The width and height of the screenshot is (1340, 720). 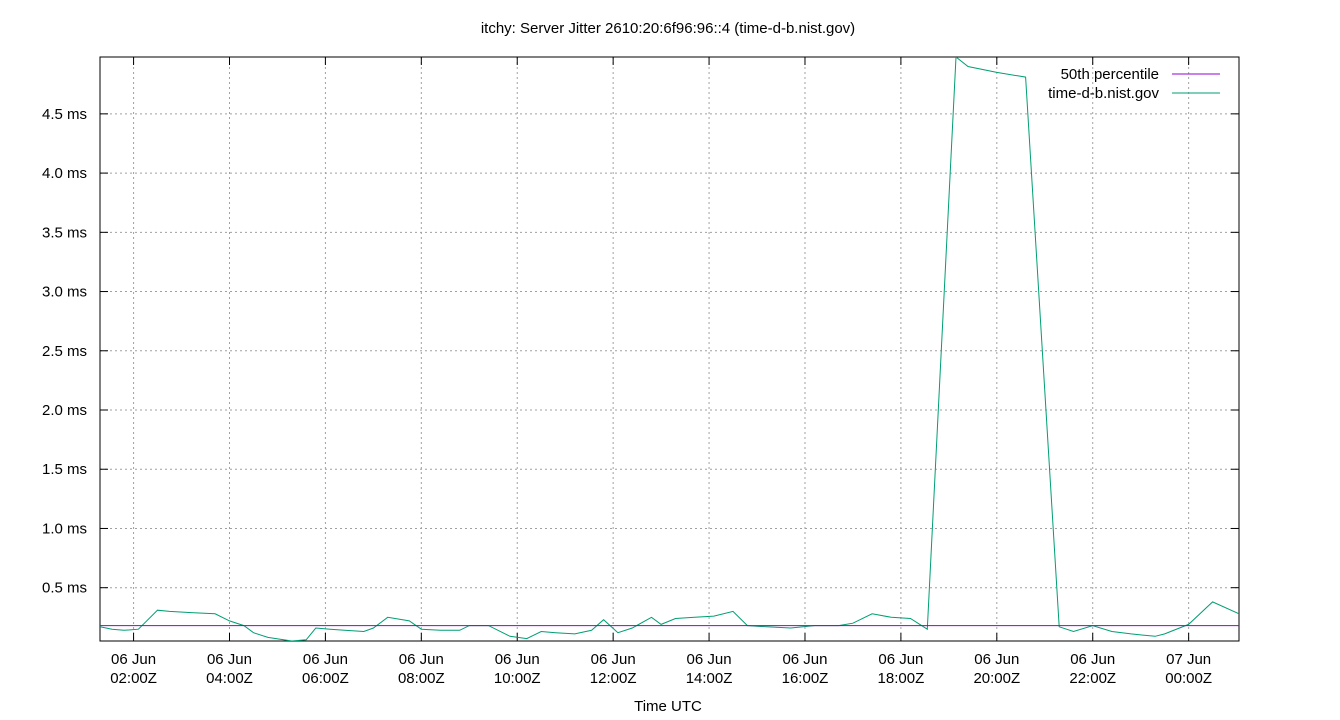 I want to click on x-tick-label-time: 14:00Z, so click(x=709, y=678).